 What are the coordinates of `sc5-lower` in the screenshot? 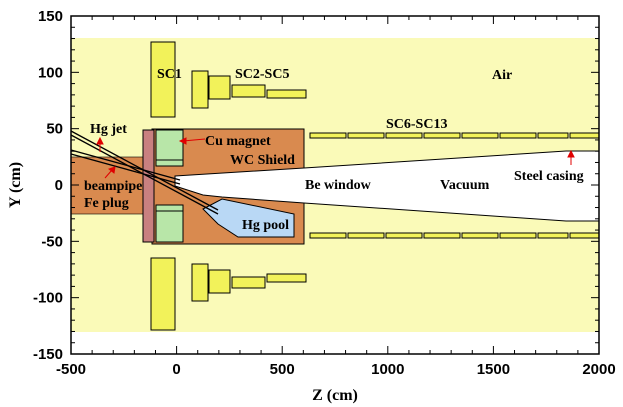 It's located at (286, 278).